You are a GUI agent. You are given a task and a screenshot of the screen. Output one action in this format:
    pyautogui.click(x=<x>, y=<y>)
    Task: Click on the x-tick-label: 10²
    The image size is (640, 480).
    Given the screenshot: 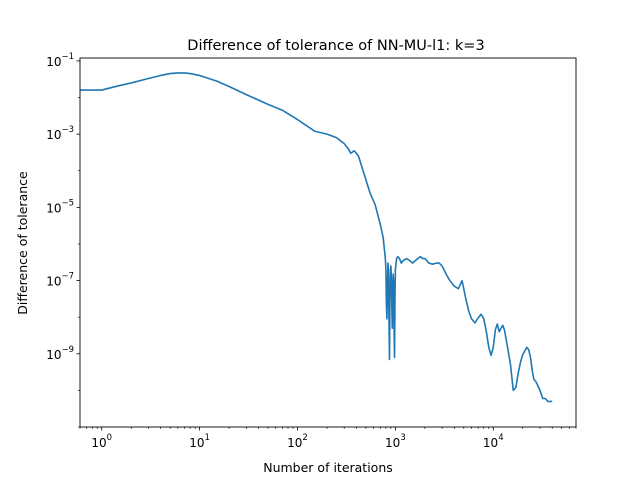 What is the action you would take?
    pyautogui.click(x=297, y=441)
    